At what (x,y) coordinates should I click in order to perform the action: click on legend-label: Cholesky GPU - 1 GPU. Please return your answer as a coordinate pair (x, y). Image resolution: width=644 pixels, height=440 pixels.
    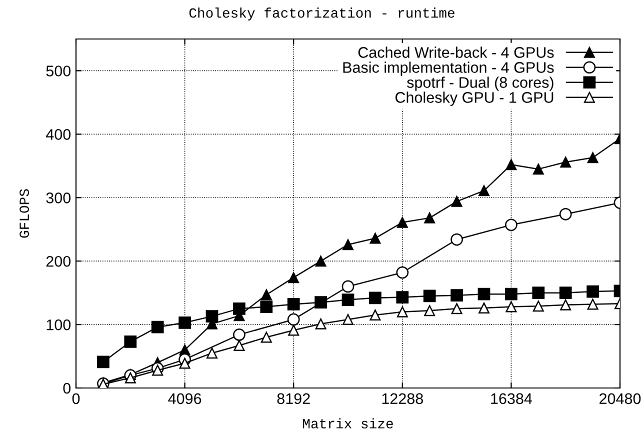
    Looking at the image, I should click on (474, 99).